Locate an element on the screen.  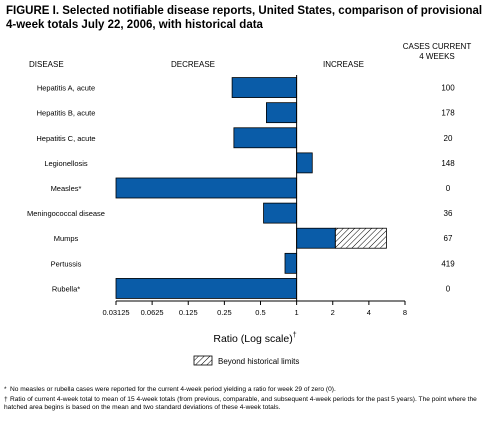
bar-hatched-segment is located at coordinates (360, 238).